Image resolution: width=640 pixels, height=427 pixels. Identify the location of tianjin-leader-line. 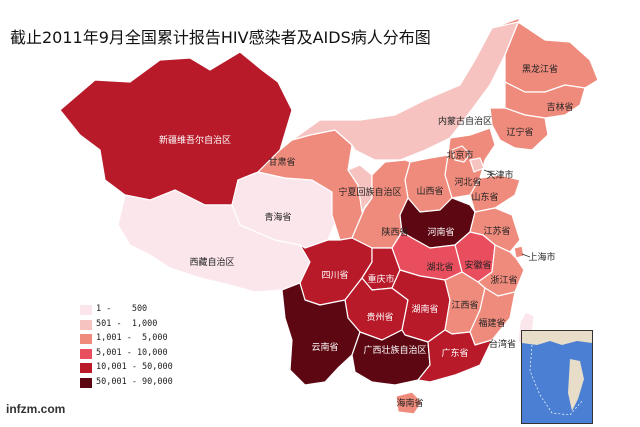
(490, 172).